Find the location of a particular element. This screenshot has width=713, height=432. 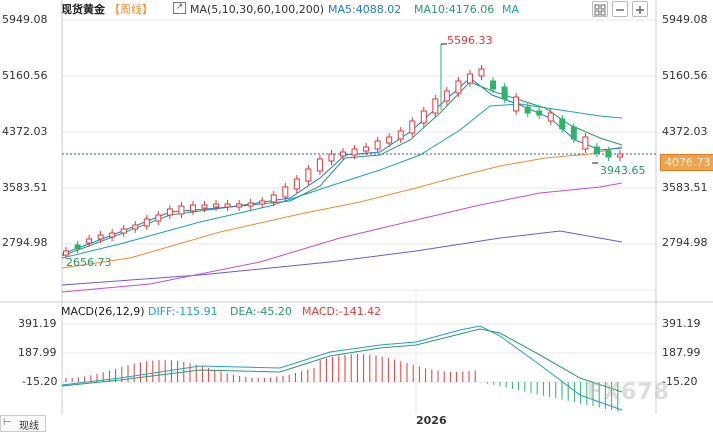

price-axis-right-label: 3583.51 is located at coordinates (685, 187).